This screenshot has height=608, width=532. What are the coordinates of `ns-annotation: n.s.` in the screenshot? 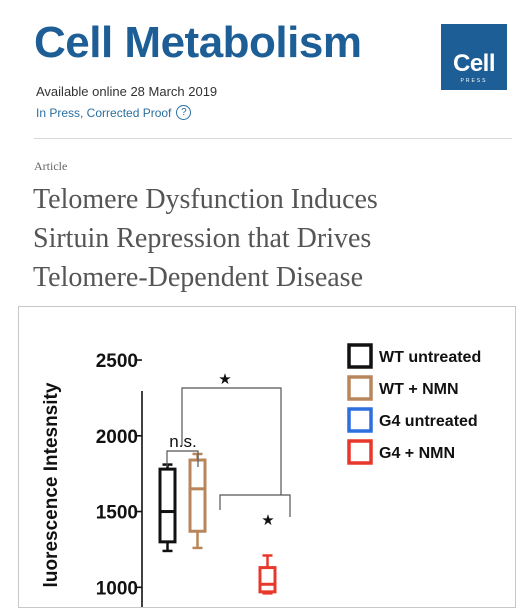 It's located at (182, 441).